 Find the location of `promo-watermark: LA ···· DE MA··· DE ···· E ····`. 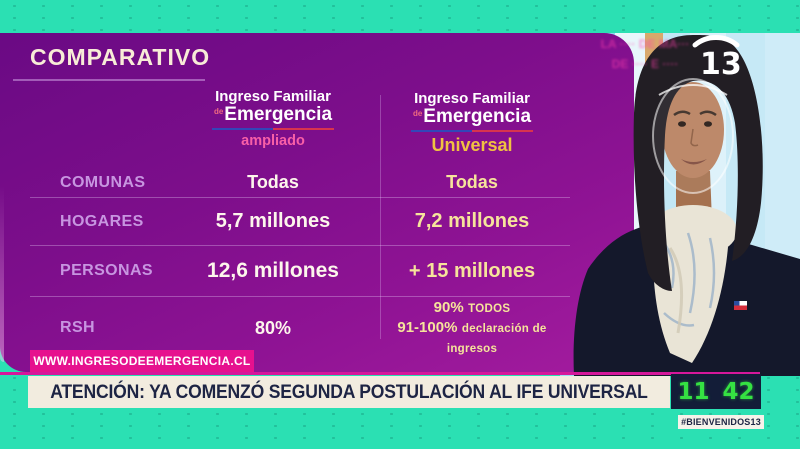

promo-watermark: LA ···· DE MA··· DE ···· E ···· is located at coordinates (645, 54).